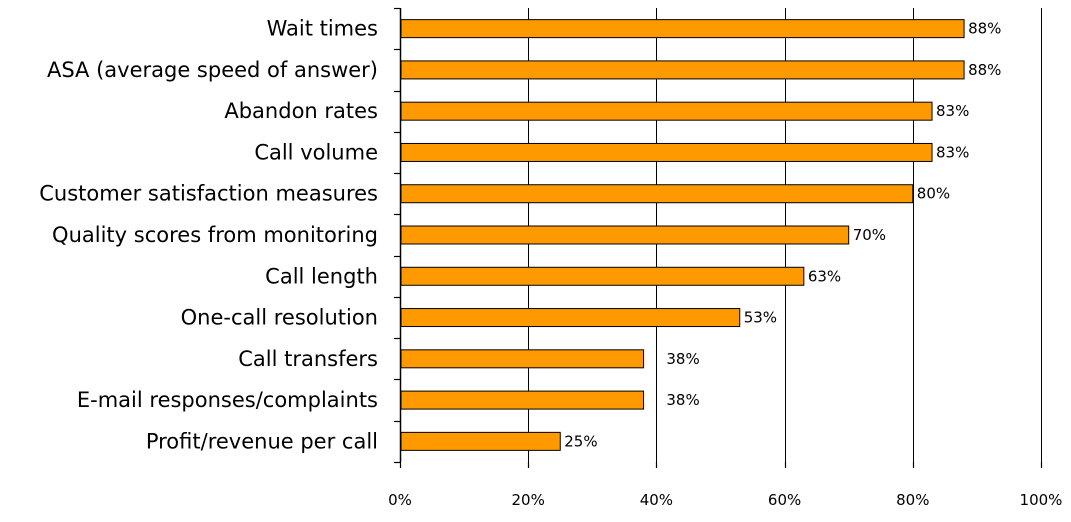 This screenshot has width=1071, height=522. Describe the element at coordinates (933, 194) in the screenshot. I see `data-label: 80%` at that location.